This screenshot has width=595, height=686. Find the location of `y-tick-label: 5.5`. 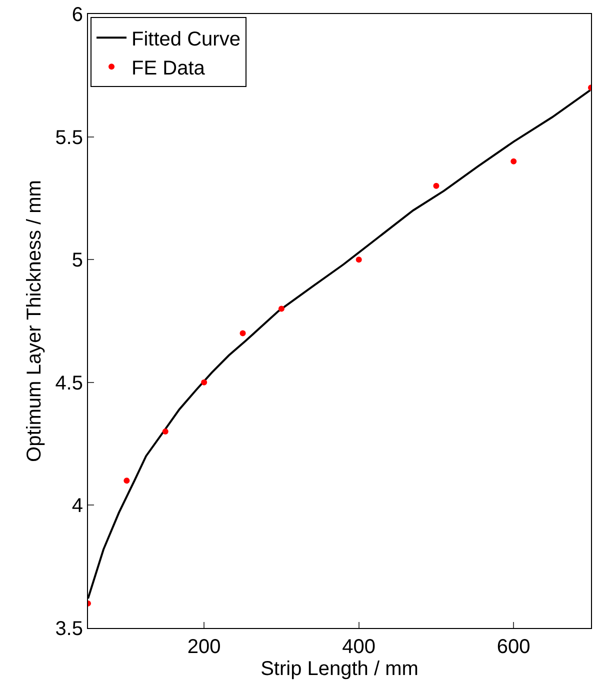

y-tick-label: 5.5 is located at coordinates (69, 137).